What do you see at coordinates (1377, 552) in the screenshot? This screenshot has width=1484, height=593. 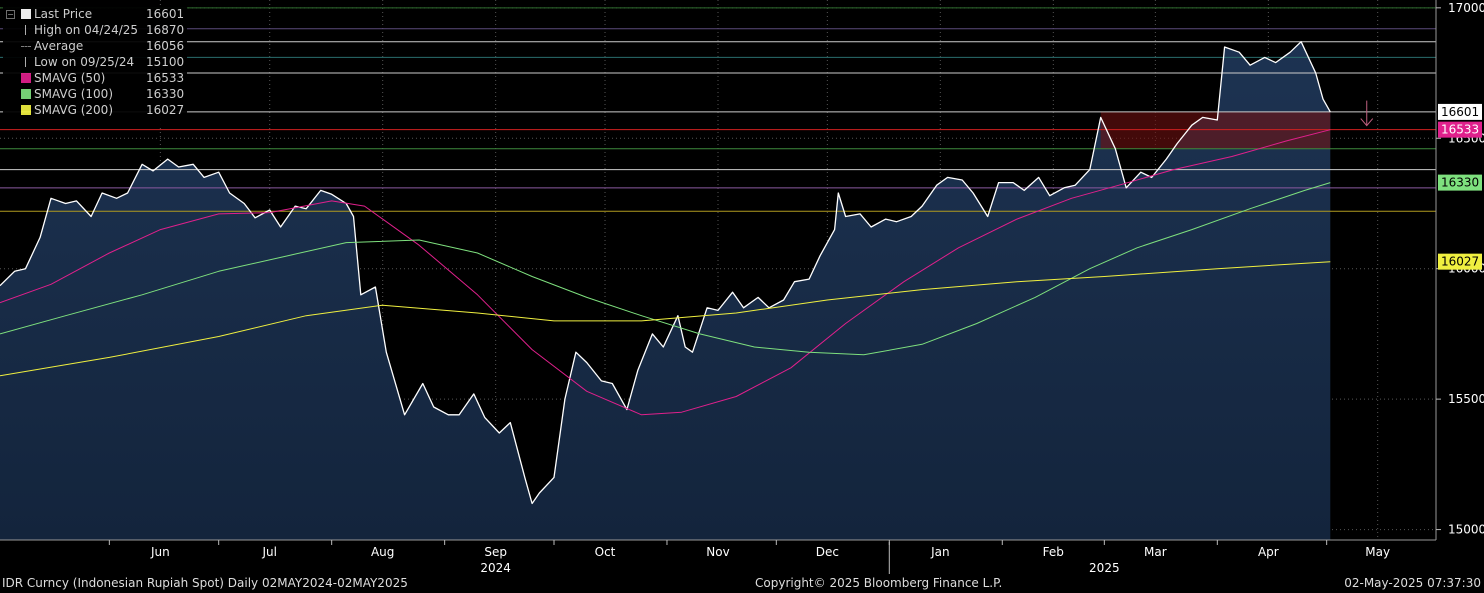 I see `x-tick-label: May` at bounding box center [1377, 552].